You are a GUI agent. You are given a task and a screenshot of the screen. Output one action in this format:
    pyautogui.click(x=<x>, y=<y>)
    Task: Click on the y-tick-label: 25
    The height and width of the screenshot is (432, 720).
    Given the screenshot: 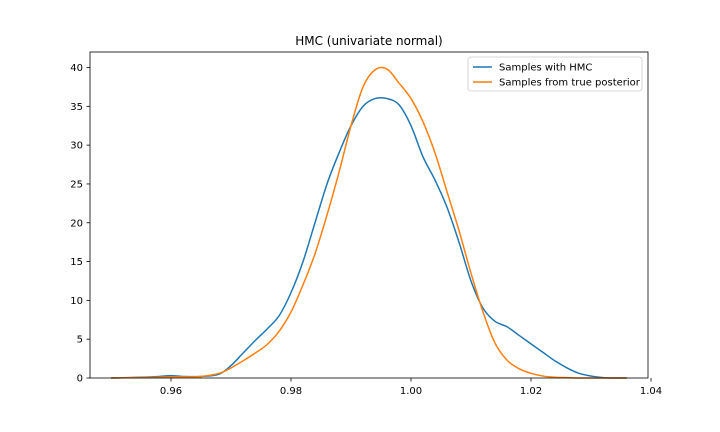 What is the action you would take?
    pyautogui.click(x=76, y=184)
    